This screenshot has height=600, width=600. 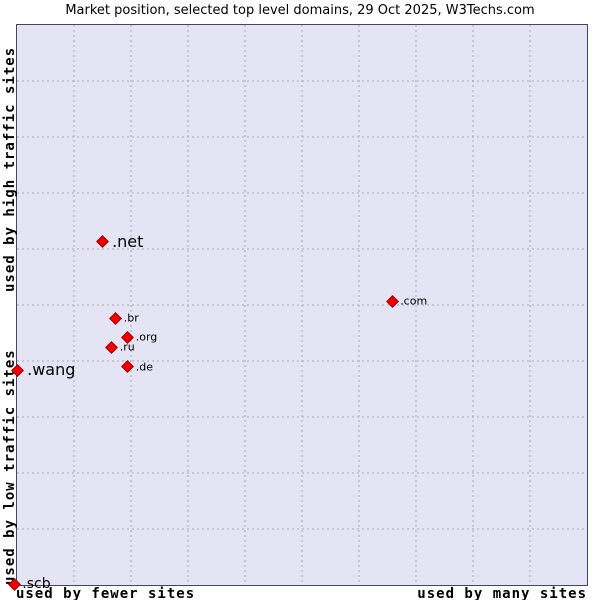 I want to click on point-label-ru: .ru, so click(x=127, y=347).